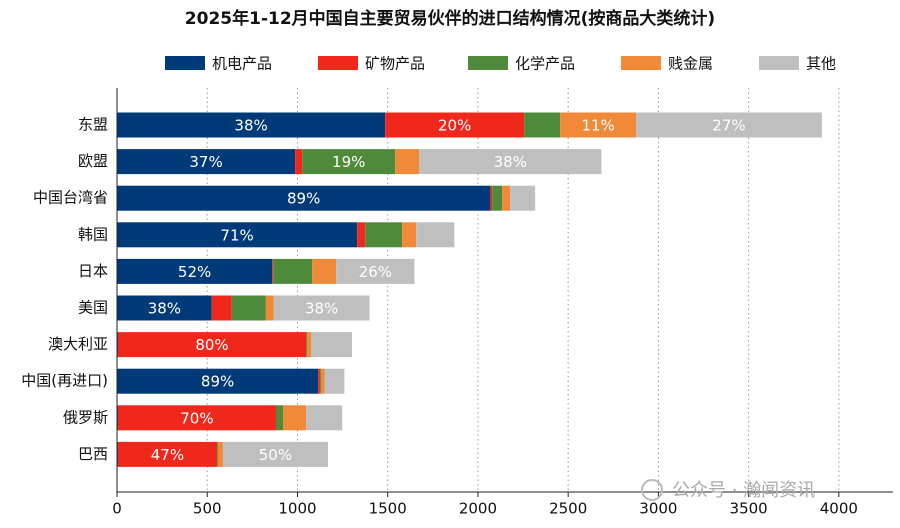 The height and width of the screenshot is (528, 900). I want to click on watermark-icon, so click(652, 490).